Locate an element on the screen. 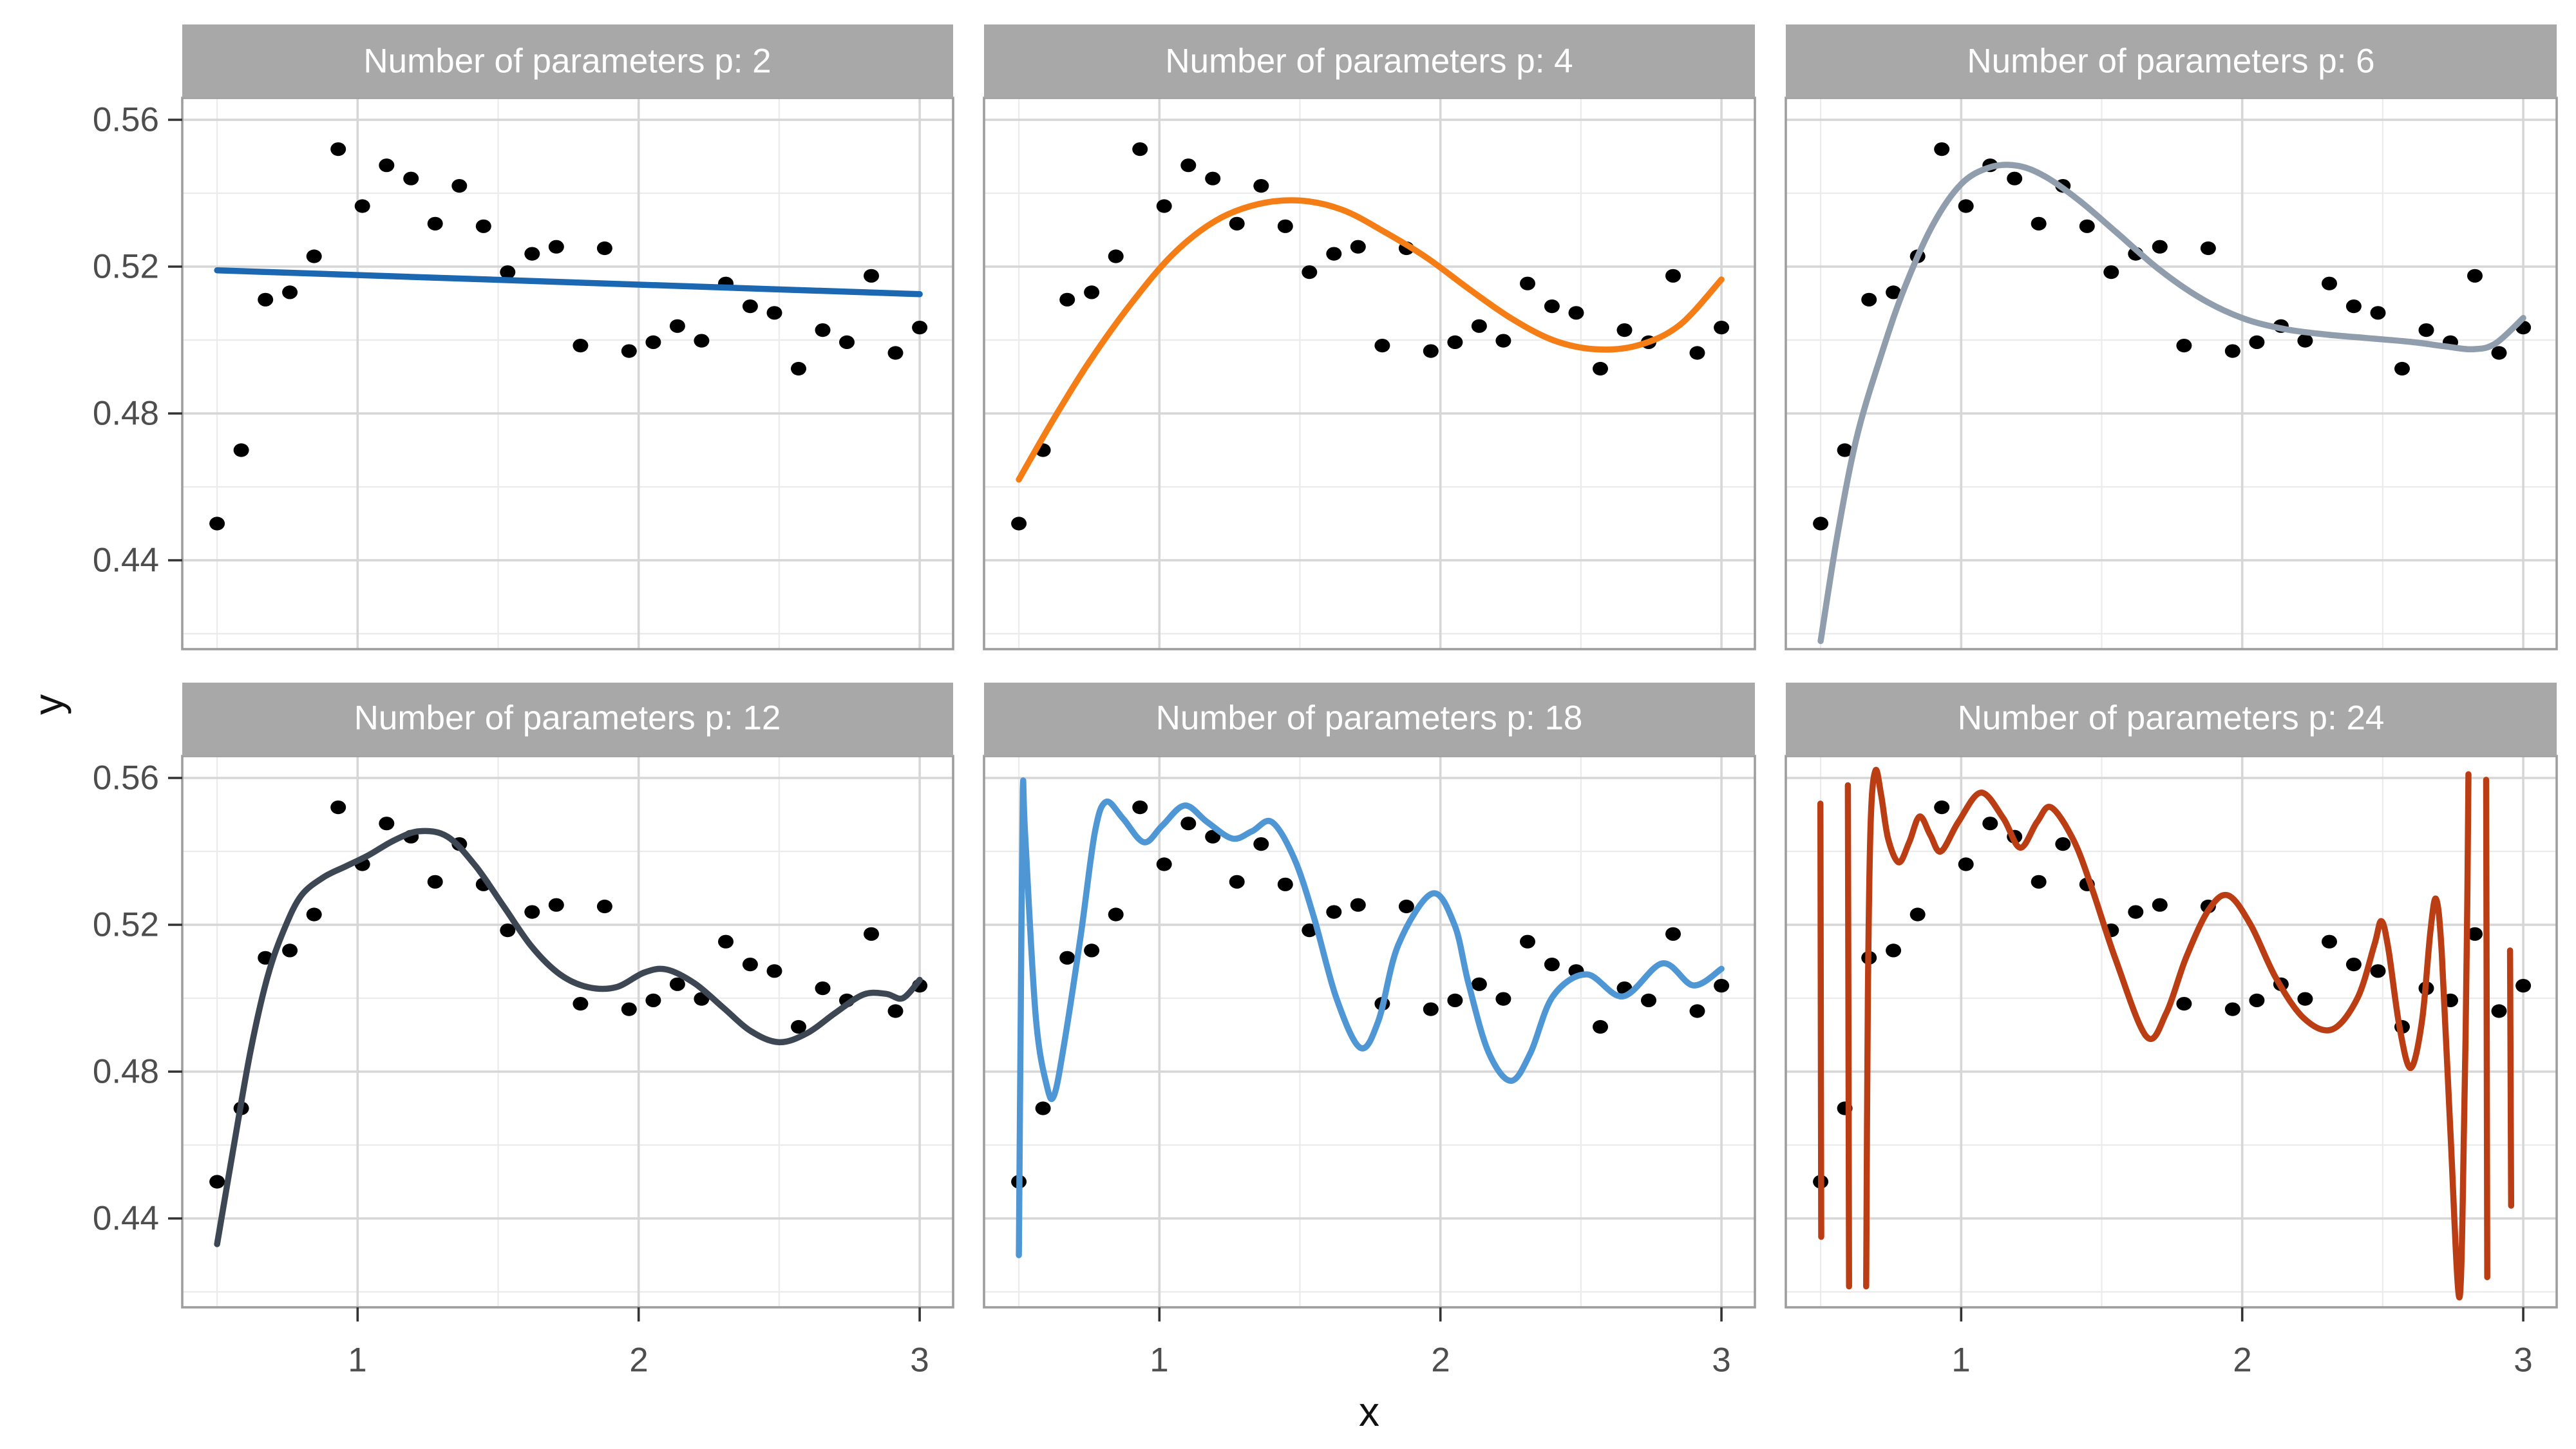 The height and width of the screenshot is (1449, 2576). fit-curve-p12 is located at coordinates (569, 1037).